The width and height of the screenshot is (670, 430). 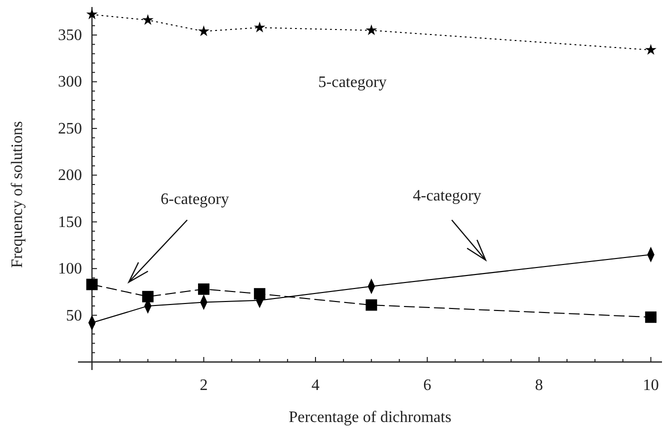 I want to click on text: 6-category, so click(x=195, y=199).